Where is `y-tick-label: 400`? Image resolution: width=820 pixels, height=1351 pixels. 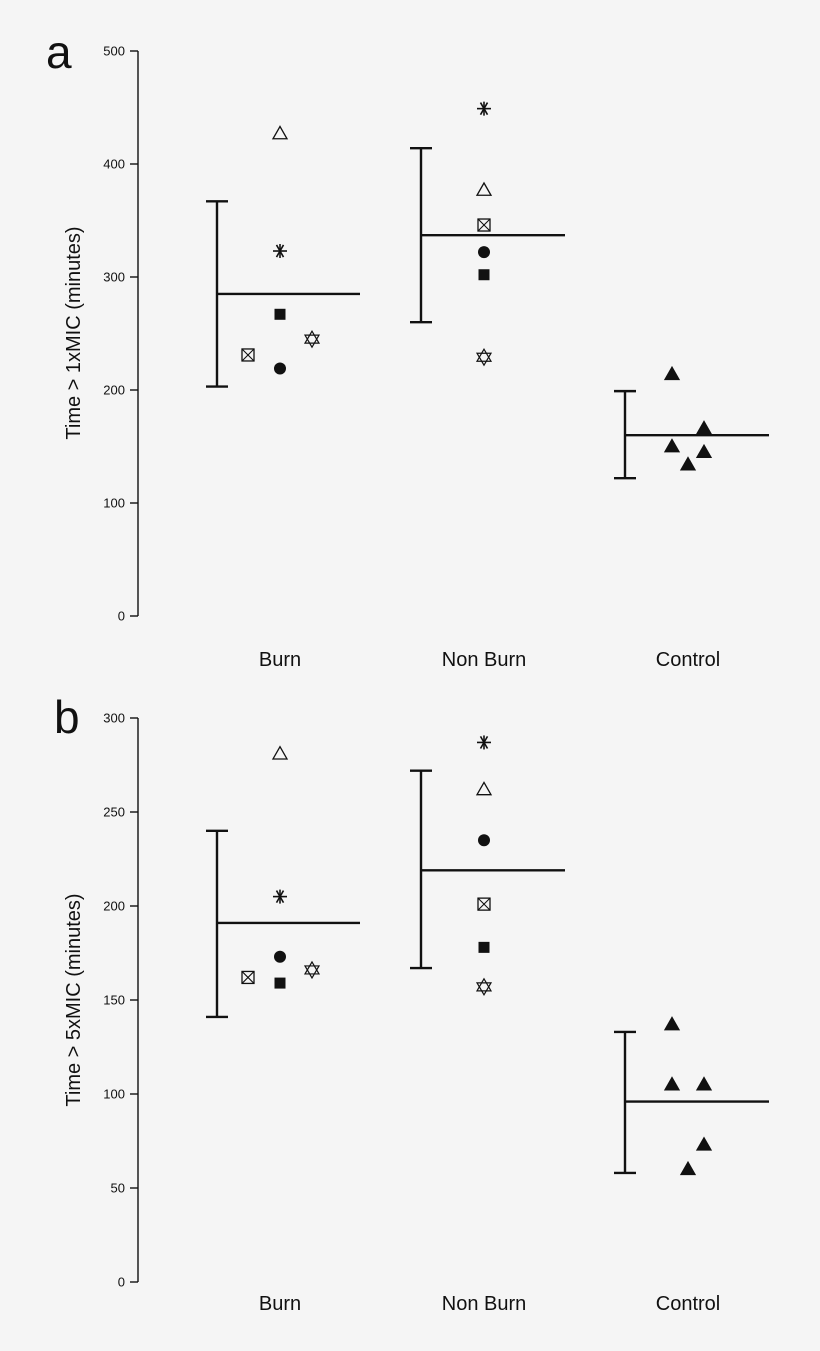 y-tick-label: 400 is located at coordinates (114, 164).